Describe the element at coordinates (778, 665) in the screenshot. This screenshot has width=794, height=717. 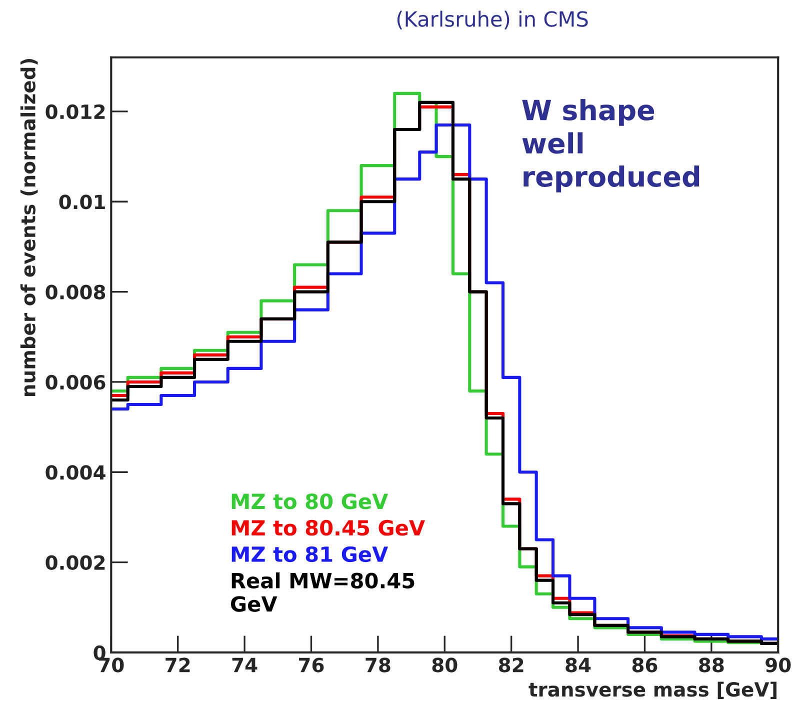
I see `x-tick-label: 90` at that location.